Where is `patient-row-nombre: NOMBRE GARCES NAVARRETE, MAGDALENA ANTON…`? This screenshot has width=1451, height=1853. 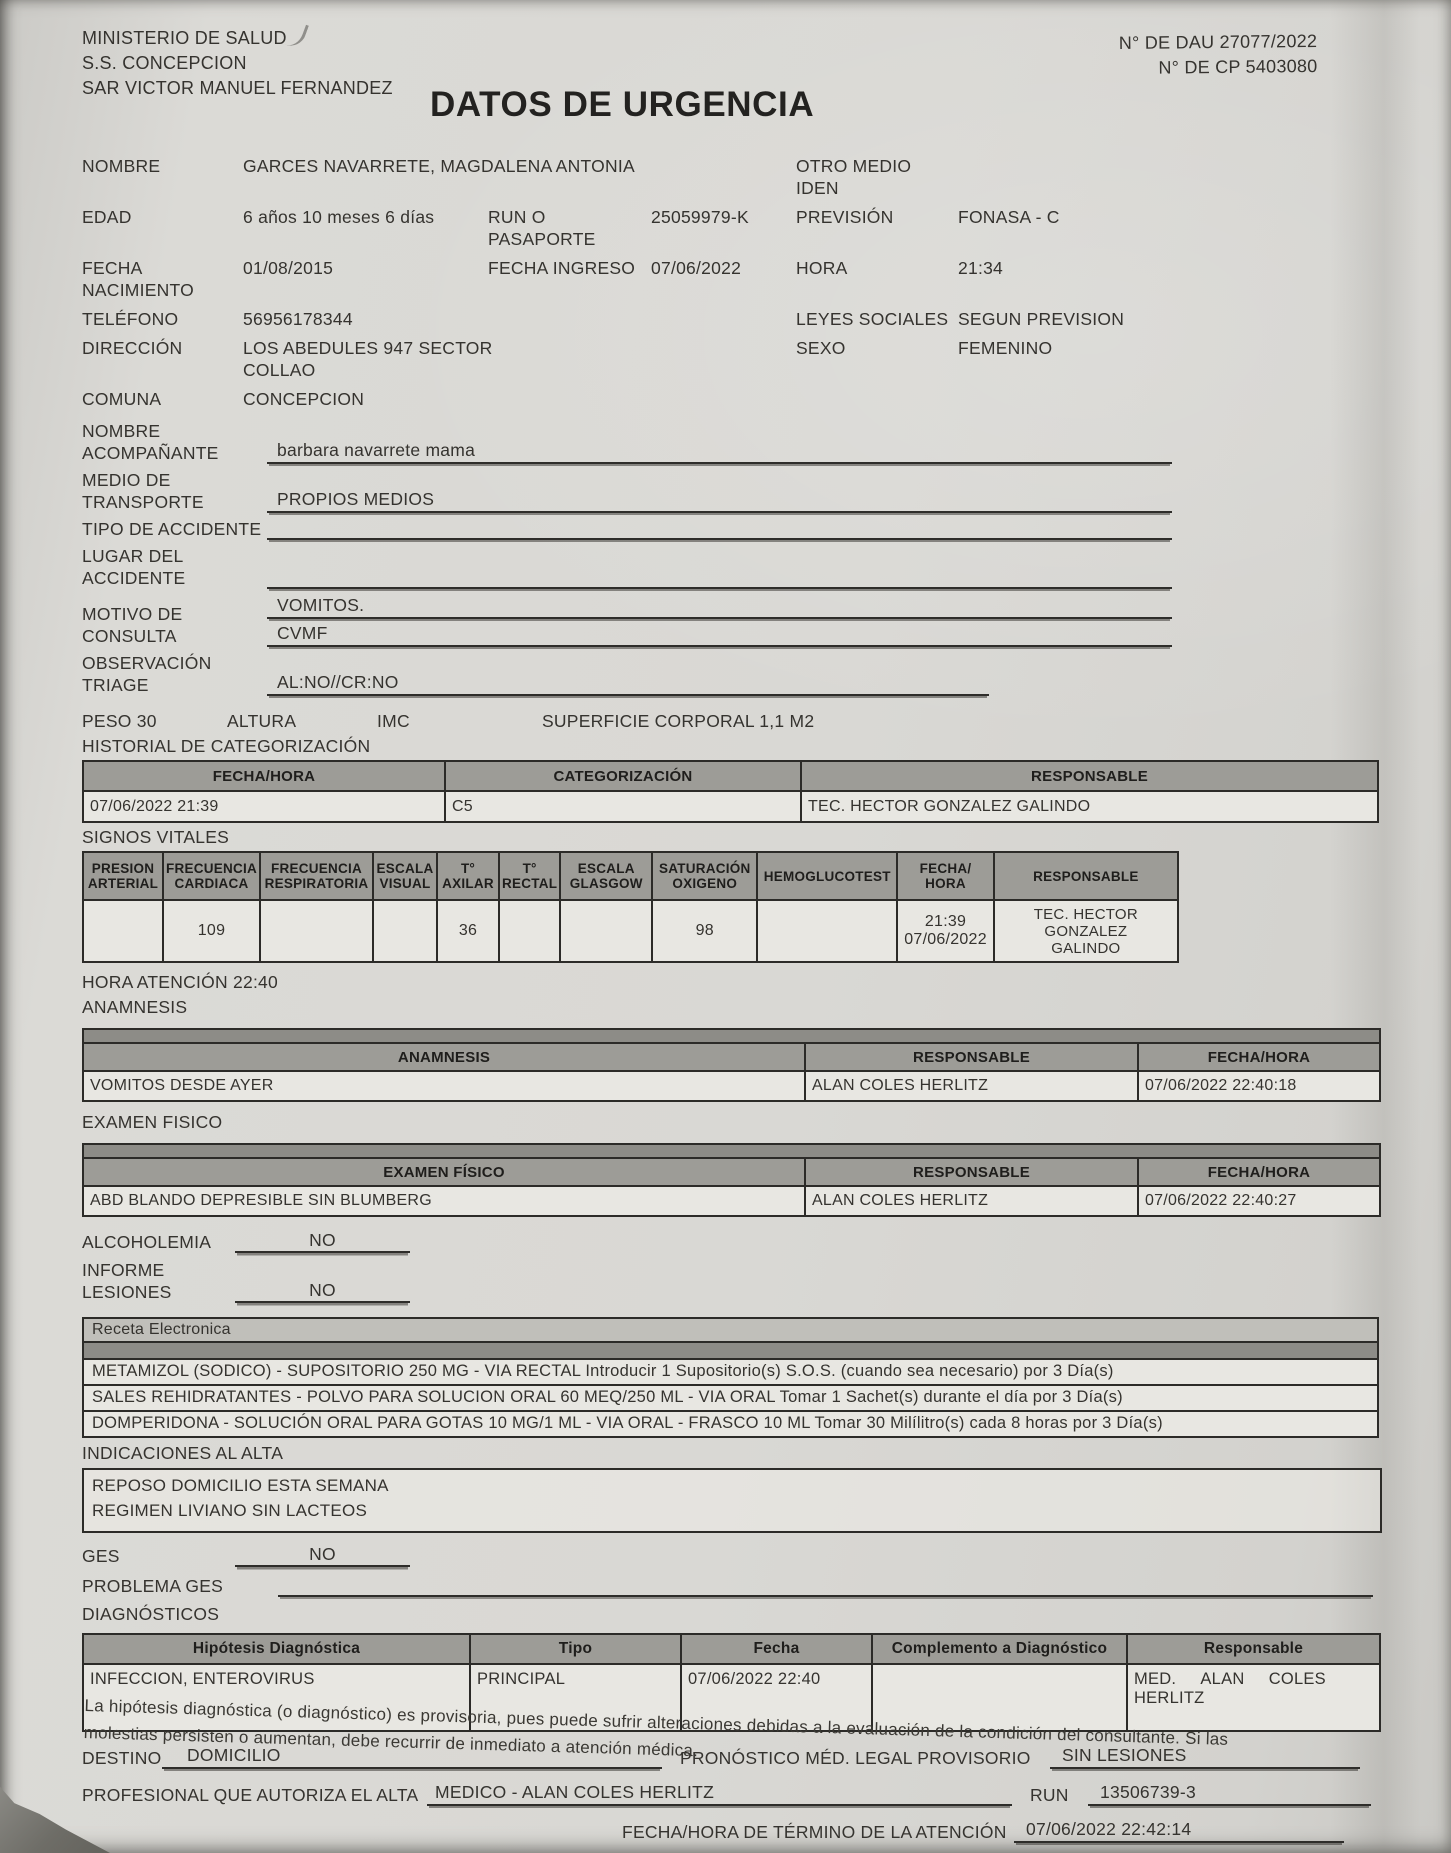
patient-row-nombre: NOMBRE GARCES NAVARRETE, MAGDALENA ANTON… is located at coordinates (766, 177).